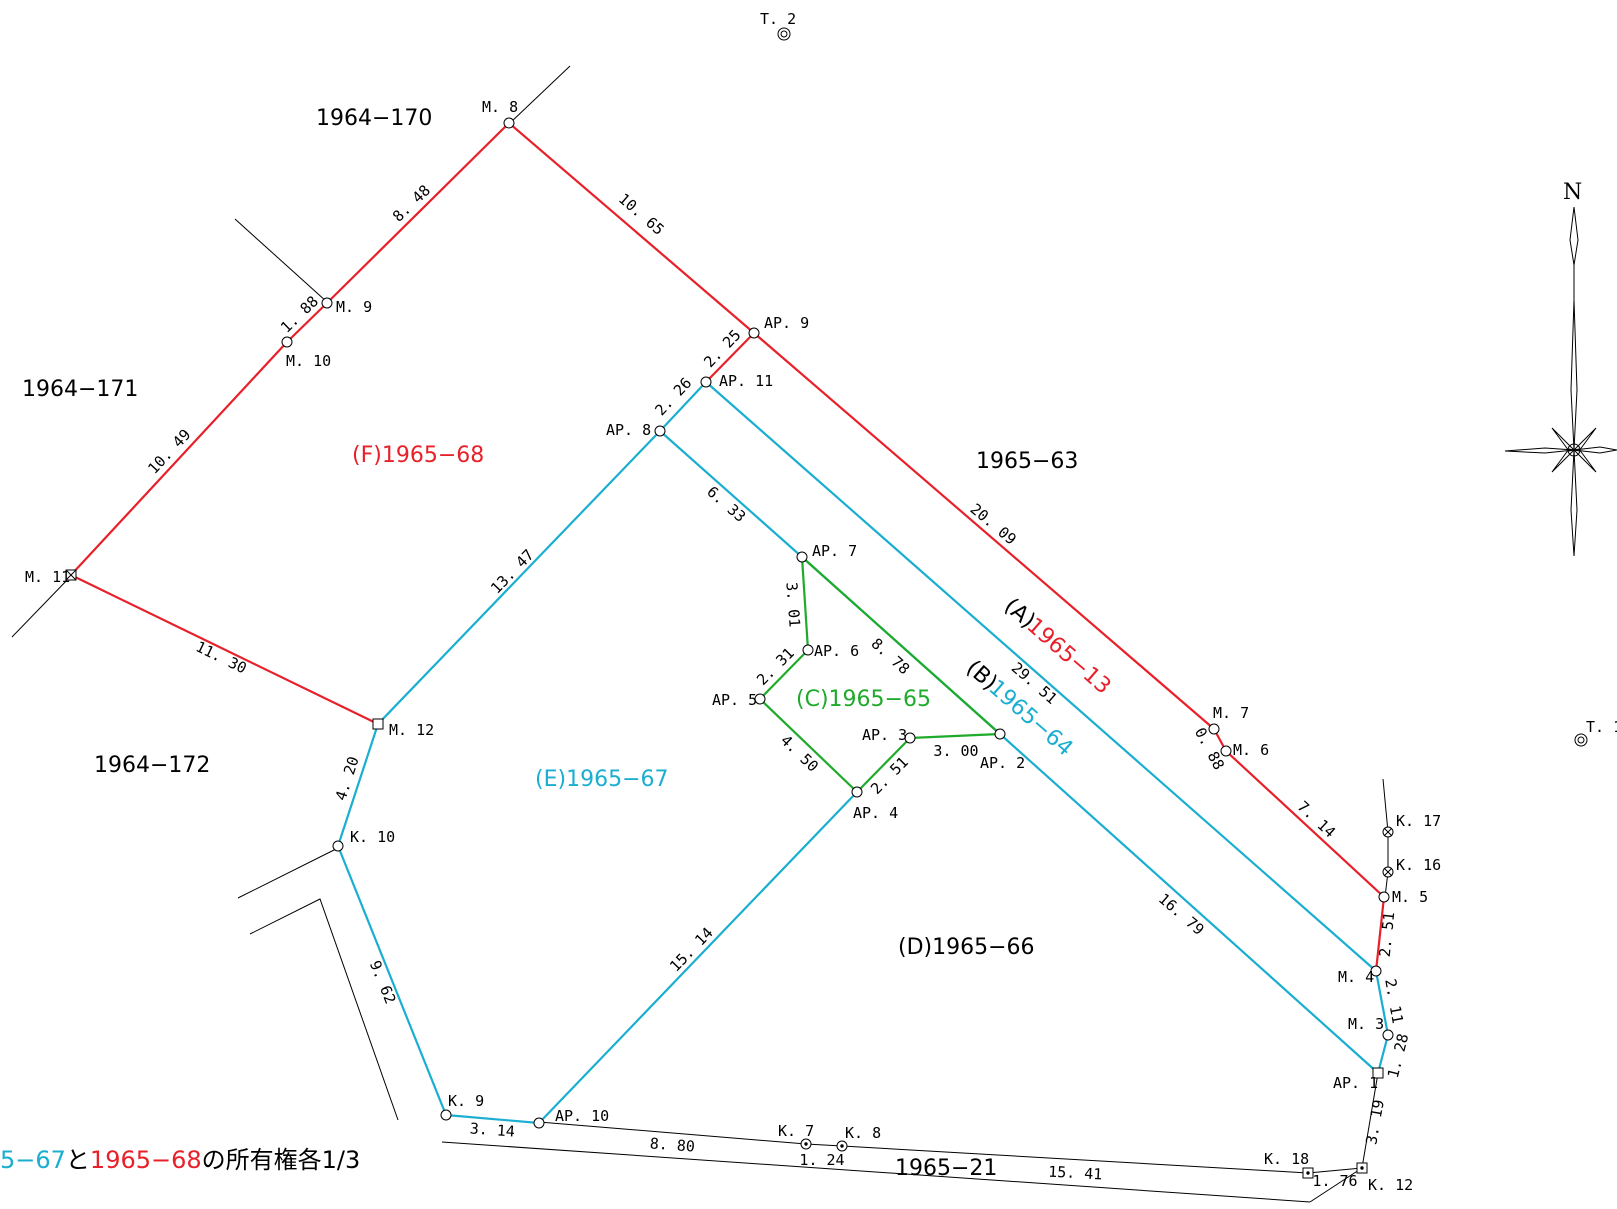  I want to click on note-part-4: の所有権各1/3, so click(281, 1160).